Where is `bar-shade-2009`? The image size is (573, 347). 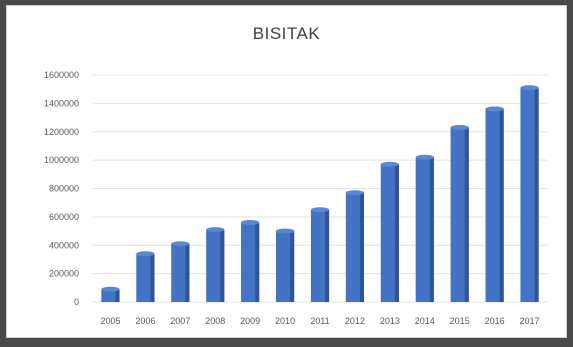 bar-shade-2009 is located at coordinates (257, 262).